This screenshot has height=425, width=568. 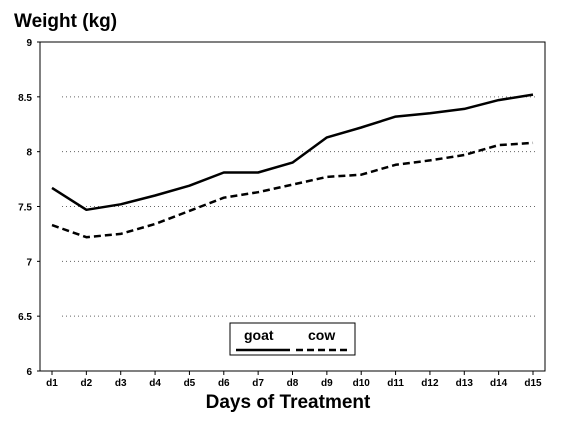 What do you see at coordinates (29, 43) in the screenshot?
I see `y-tick-label: 9` at bounding box center [29, 43].